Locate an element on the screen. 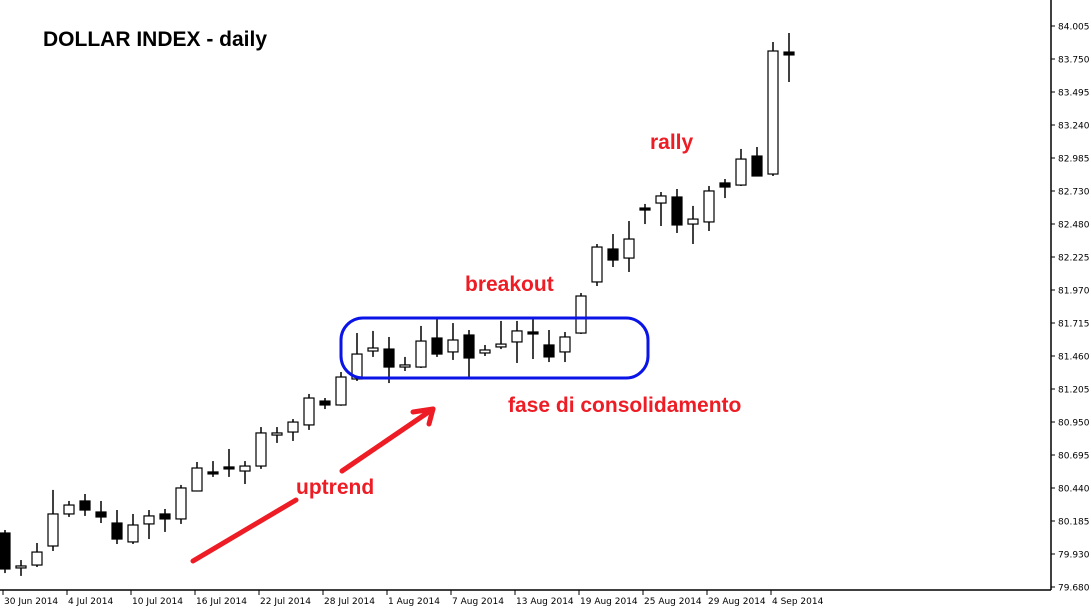 The width and height of the screenshot is (1091, 608). y-tick-label: 80.185 is located at coordinates (1074, 523).